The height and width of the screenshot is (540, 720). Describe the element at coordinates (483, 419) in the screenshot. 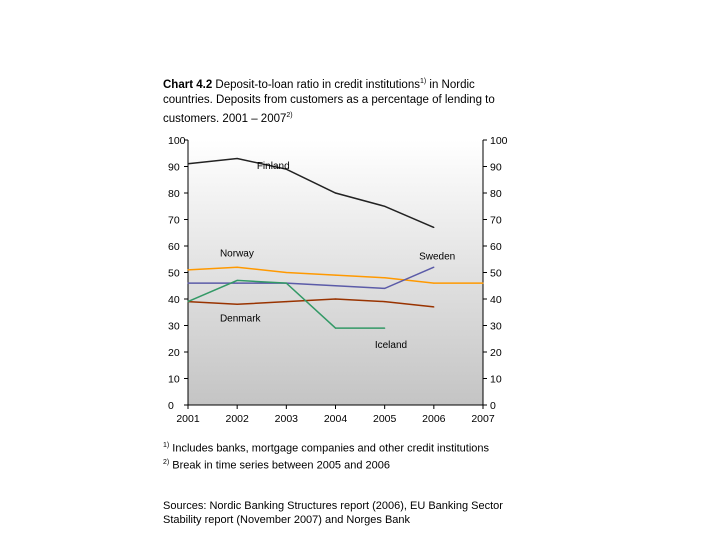

I see `x-tick-label-2007: 2007` at that location.